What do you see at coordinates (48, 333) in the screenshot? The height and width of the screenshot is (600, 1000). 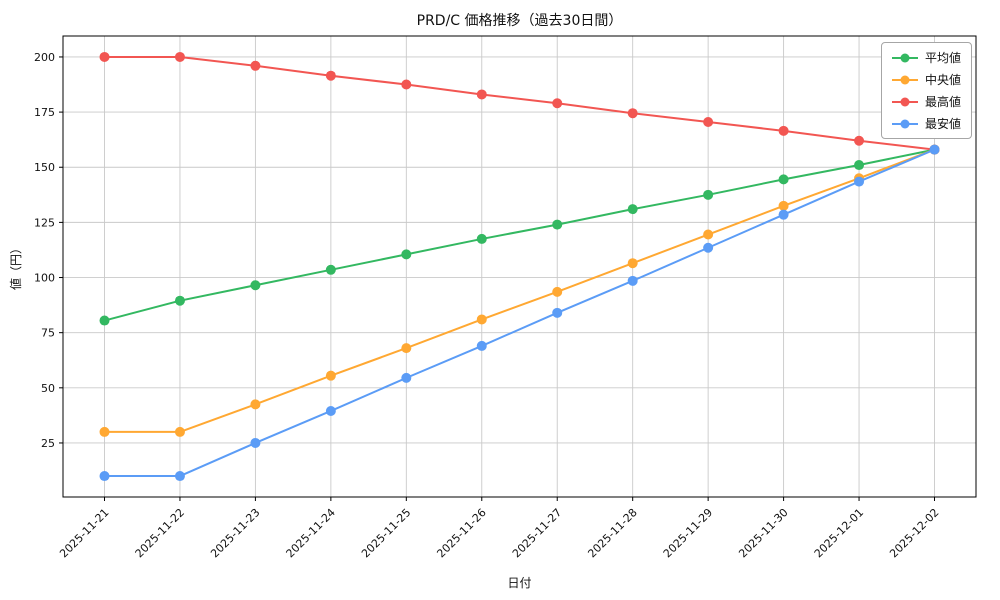 I see `y-tick-label: 75` at bounding box center [48, 333].